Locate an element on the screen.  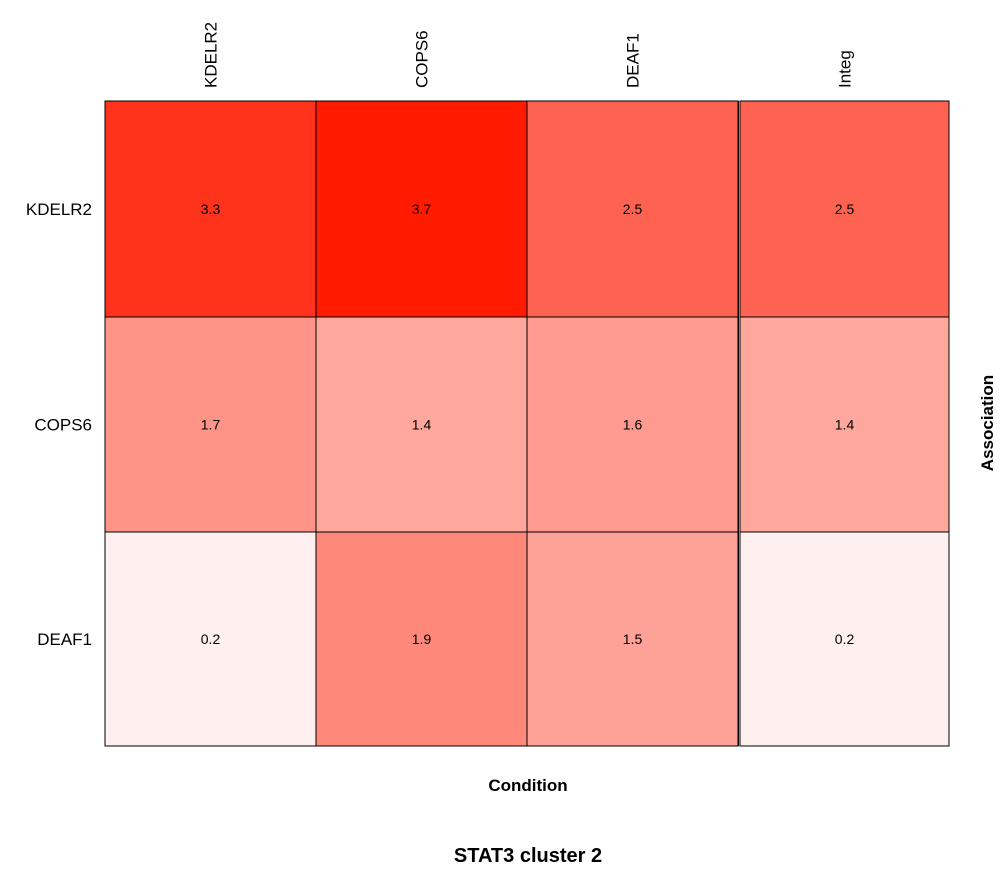
cell-value-label: 1.5 is located at coordinates (633, 639).